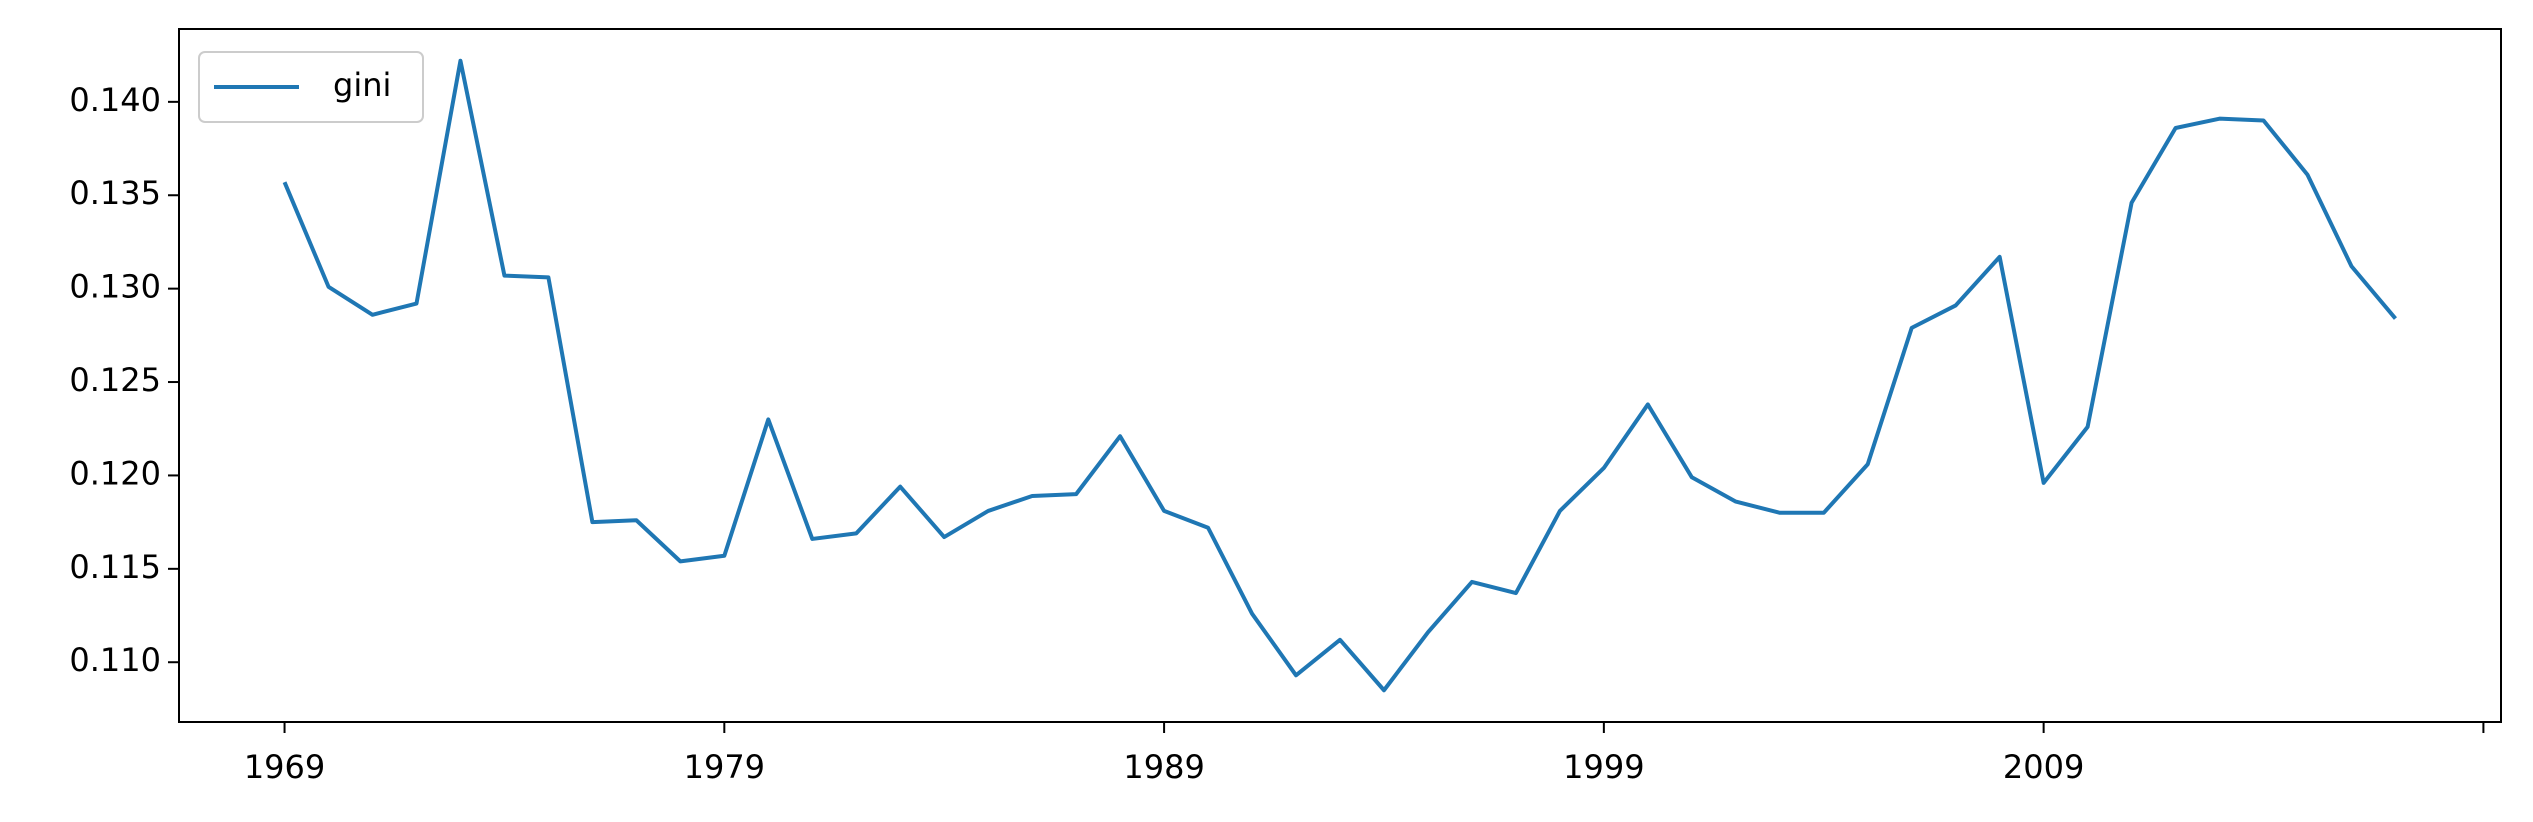  Describe the element at coordinates (115, 567) in the screenshot. I see `y-tick-label: 0.115` at that location.